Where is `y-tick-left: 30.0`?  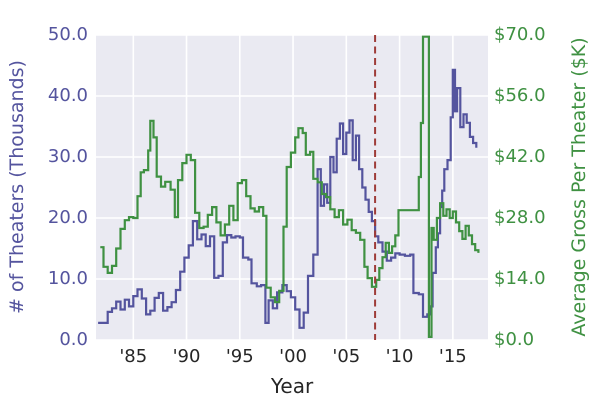 y-tick-left: 30.0 is located at coordinates (67, 156).